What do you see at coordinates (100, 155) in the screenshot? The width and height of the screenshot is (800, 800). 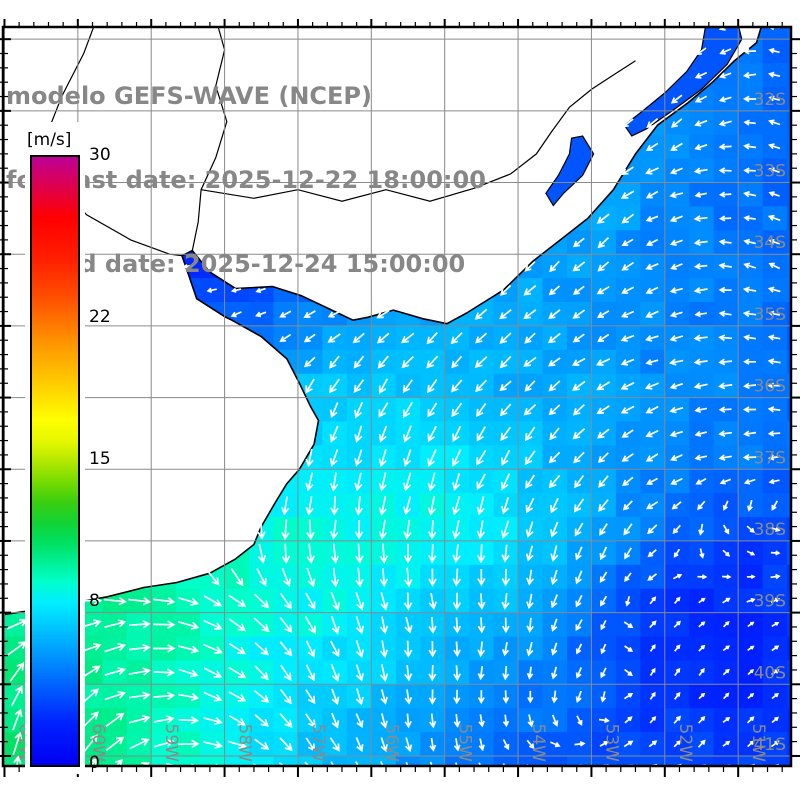 I see `colorbar-tick-label: 30` at bounding box center [100, 155].